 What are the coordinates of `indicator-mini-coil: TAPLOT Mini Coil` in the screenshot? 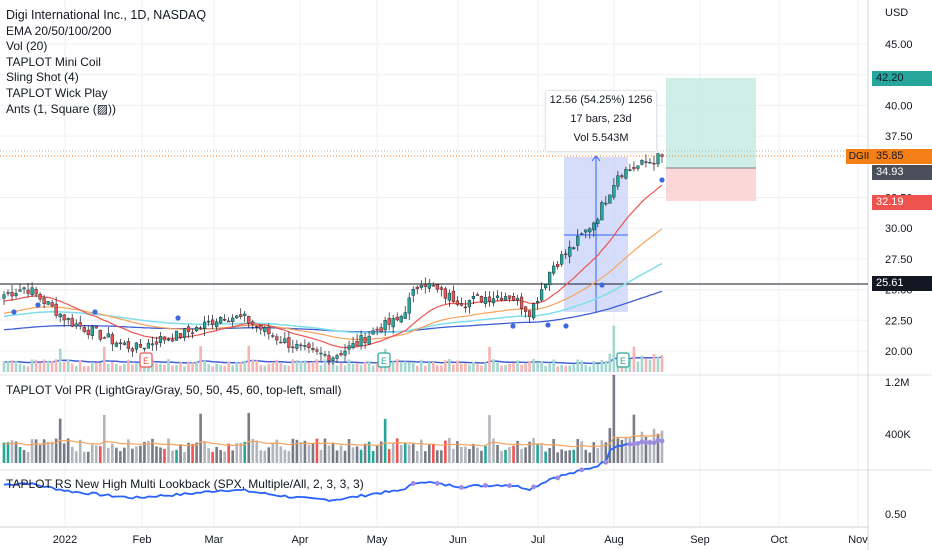 It's located at (53, 61).